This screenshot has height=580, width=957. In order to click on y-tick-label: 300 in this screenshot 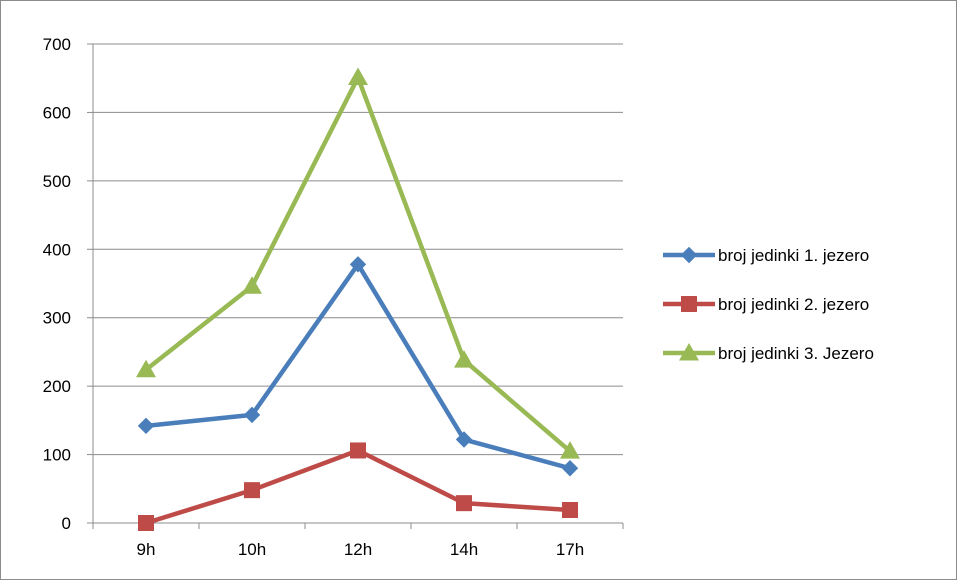, I will do `click(57, 318)`.